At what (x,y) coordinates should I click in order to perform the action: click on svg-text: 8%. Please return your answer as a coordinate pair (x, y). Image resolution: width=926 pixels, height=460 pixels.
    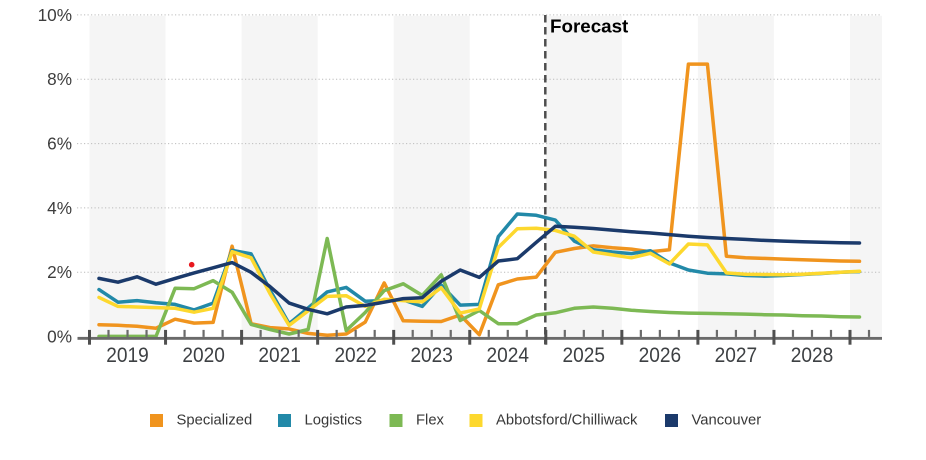
    Looking at the image, I should click on (59, 79).